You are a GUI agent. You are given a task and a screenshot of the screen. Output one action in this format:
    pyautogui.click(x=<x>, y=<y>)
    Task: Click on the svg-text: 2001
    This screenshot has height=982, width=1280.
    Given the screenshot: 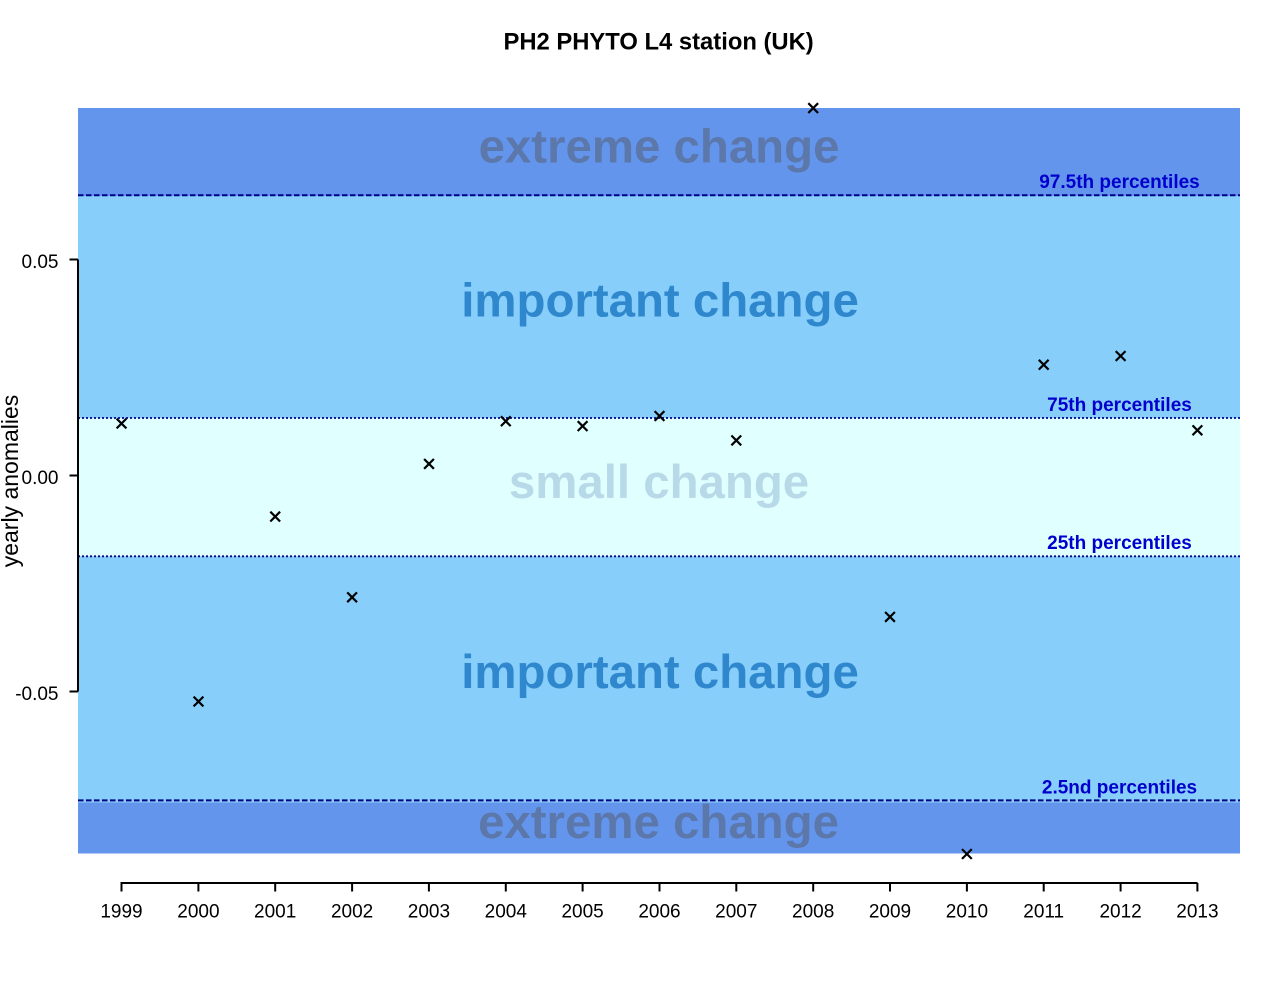 What is the action you would take?
    pyautogui.click(x=275, y=912)
    